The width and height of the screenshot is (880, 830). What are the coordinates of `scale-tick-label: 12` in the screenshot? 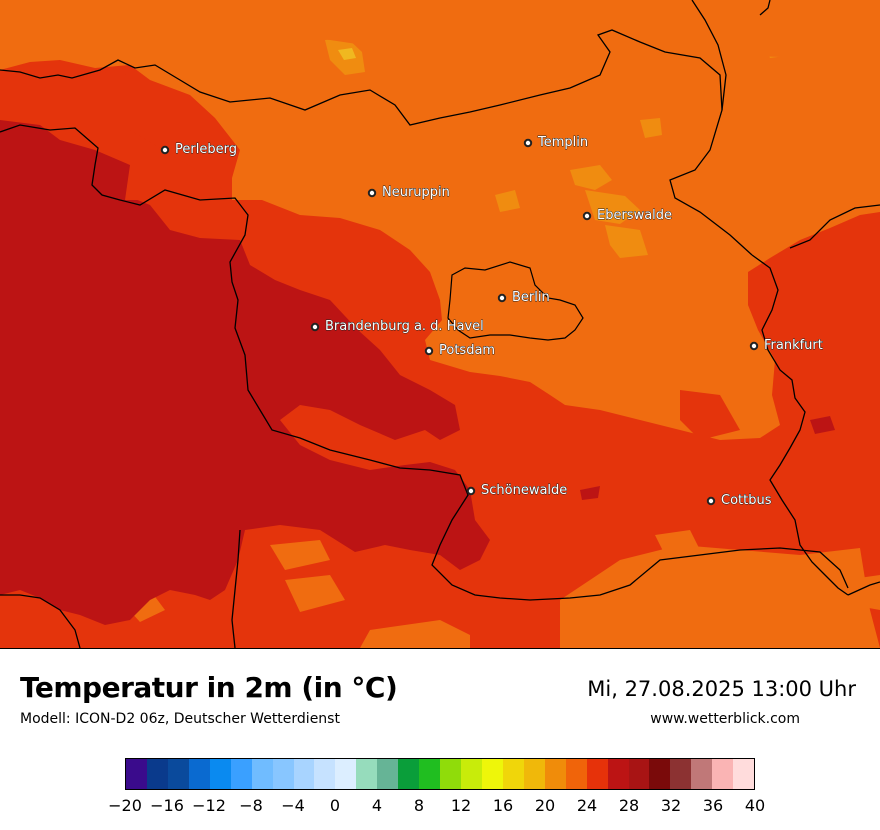 It's located at (461, 805).